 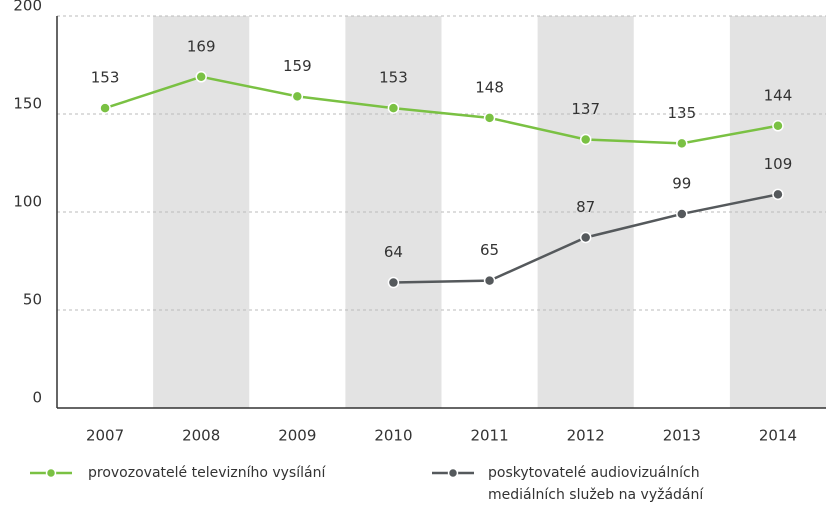 What do you see at coordinates (27, 202) in the screenshot?
I see `y-tick-label: 100` at bounding box center [27, 202].